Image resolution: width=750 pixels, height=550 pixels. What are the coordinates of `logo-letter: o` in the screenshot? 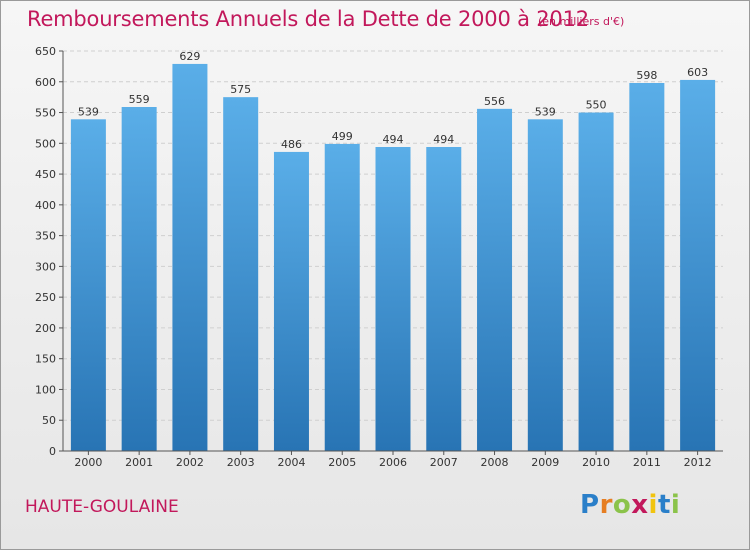 It's located at (622, 505).